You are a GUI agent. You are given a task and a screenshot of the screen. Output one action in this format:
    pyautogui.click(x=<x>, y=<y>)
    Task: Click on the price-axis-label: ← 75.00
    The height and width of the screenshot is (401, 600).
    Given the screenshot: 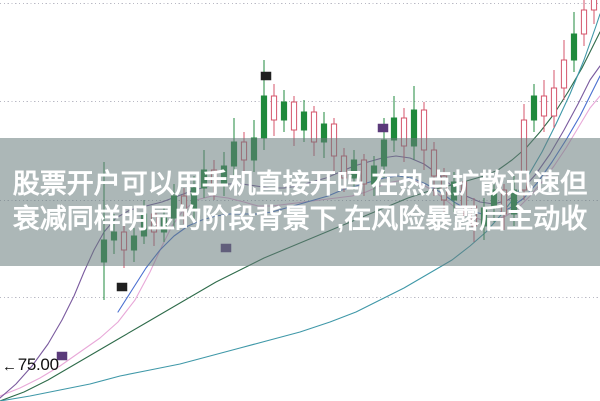 What is the action you would take?
    pyautogui.click(x=30, y=365)
    